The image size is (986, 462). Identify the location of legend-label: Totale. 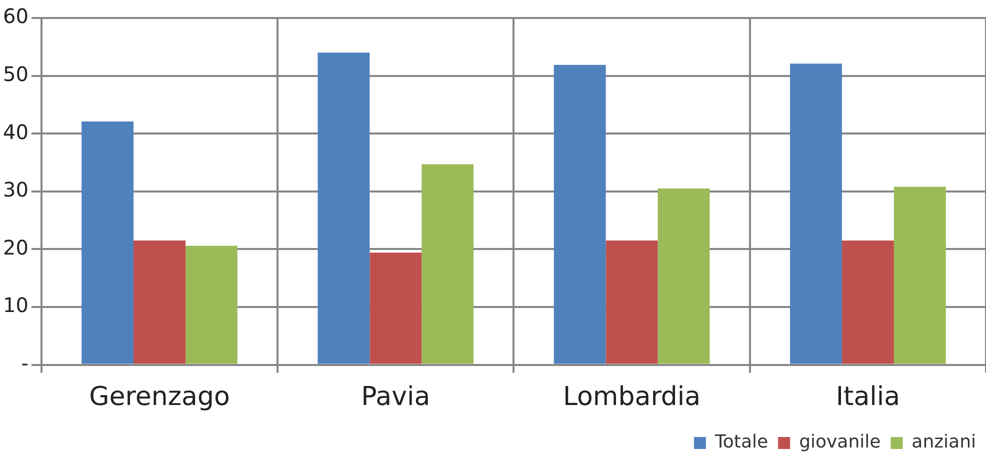
(741, 442).